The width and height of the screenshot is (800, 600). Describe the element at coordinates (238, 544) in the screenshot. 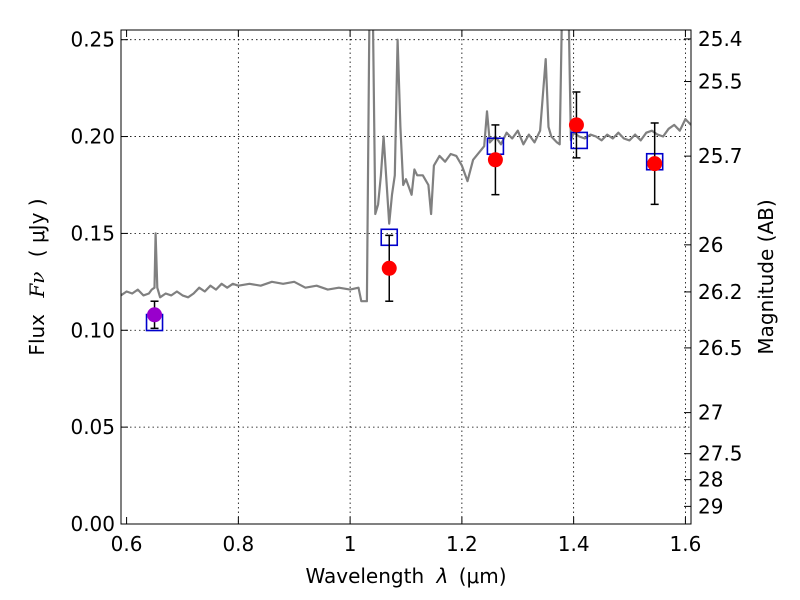

I see `x-tick-label: 0.8` at that location.